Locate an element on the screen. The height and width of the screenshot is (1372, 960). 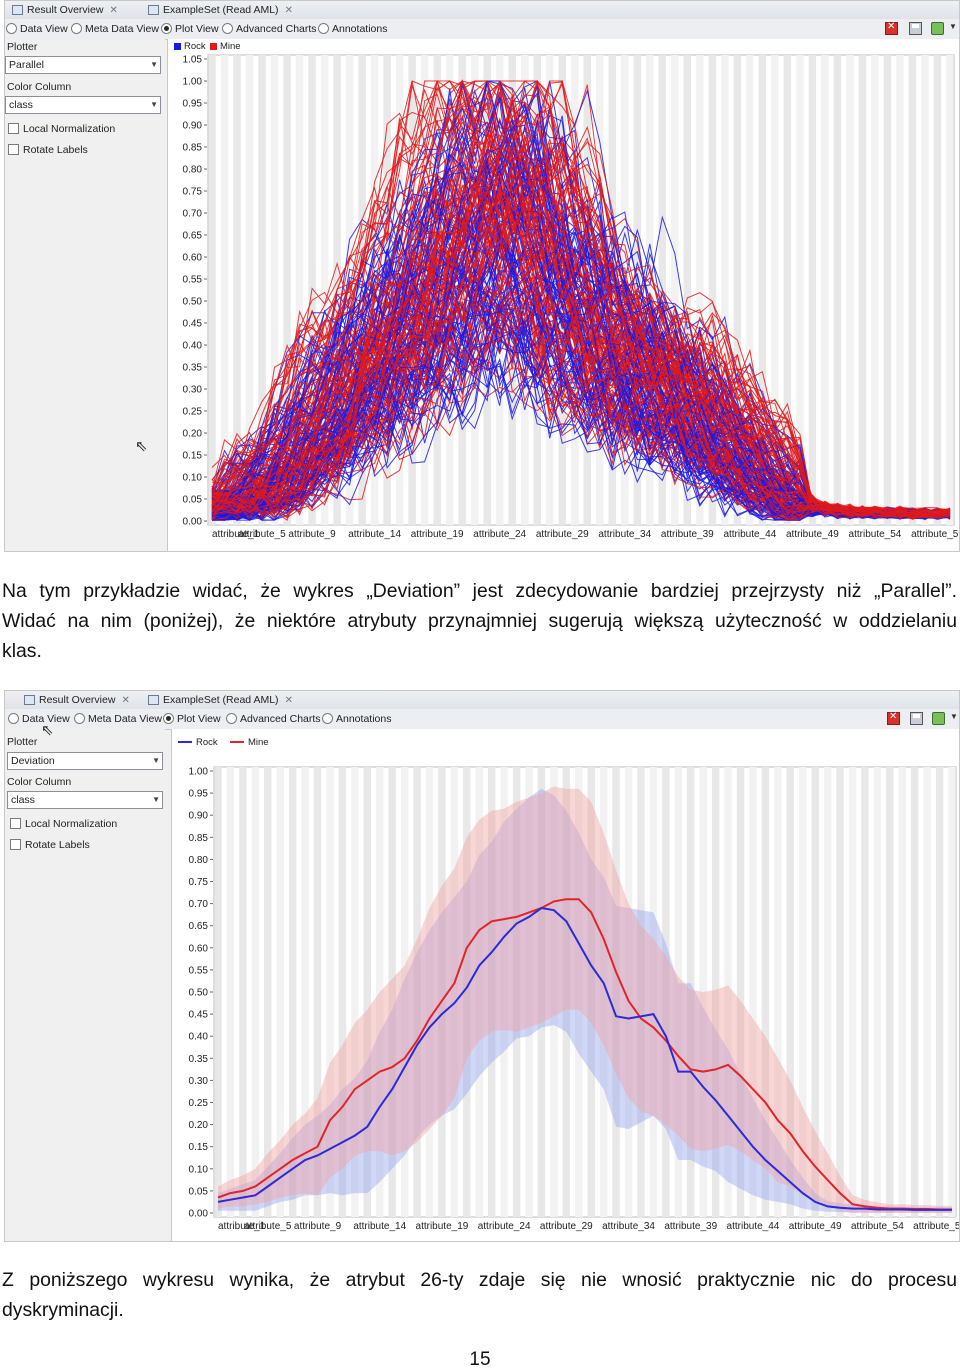
y-tick-label: 0.35 is located at coordinates (193, 368).